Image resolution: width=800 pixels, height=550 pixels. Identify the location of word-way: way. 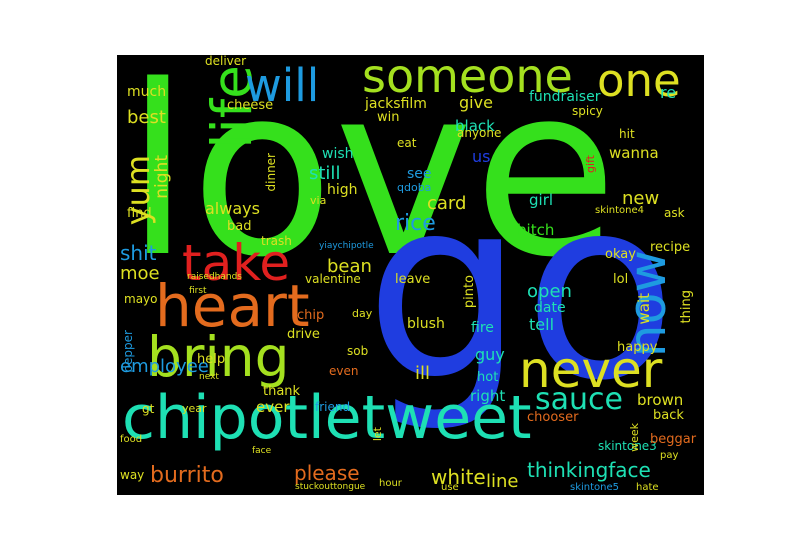
(132, 475).